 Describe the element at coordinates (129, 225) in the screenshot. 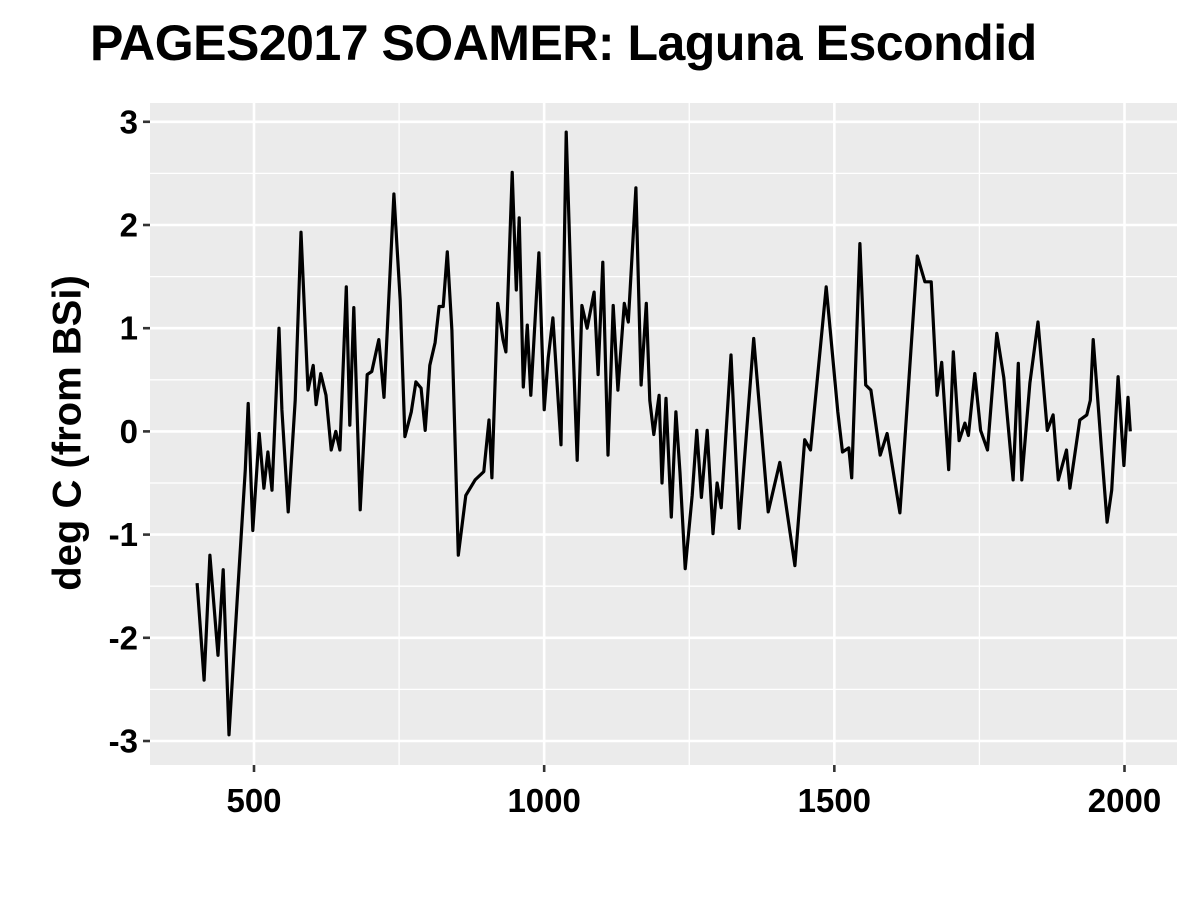

I see `y-tick-label: 2` at that location.